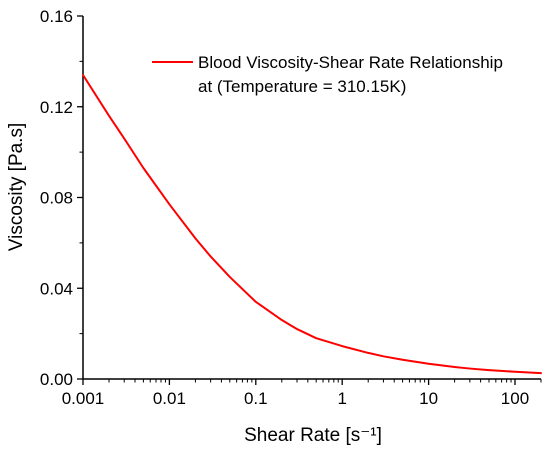 The image size is (550, 450). Describe the element at coordinates (515, 398) in the screenshot. I see `x-tick-label: 100` at that location.